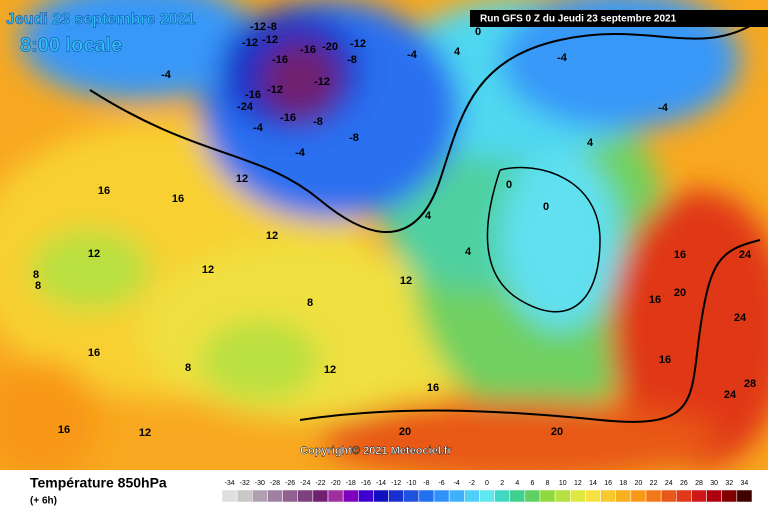 The image size is (768, 512). What do you see at coordinates (578, 19) in the screenshot?
I see `run-text: Run GFS 0 Z du Jeudi 23 septembre 2021` at bounding box center [578, 19].